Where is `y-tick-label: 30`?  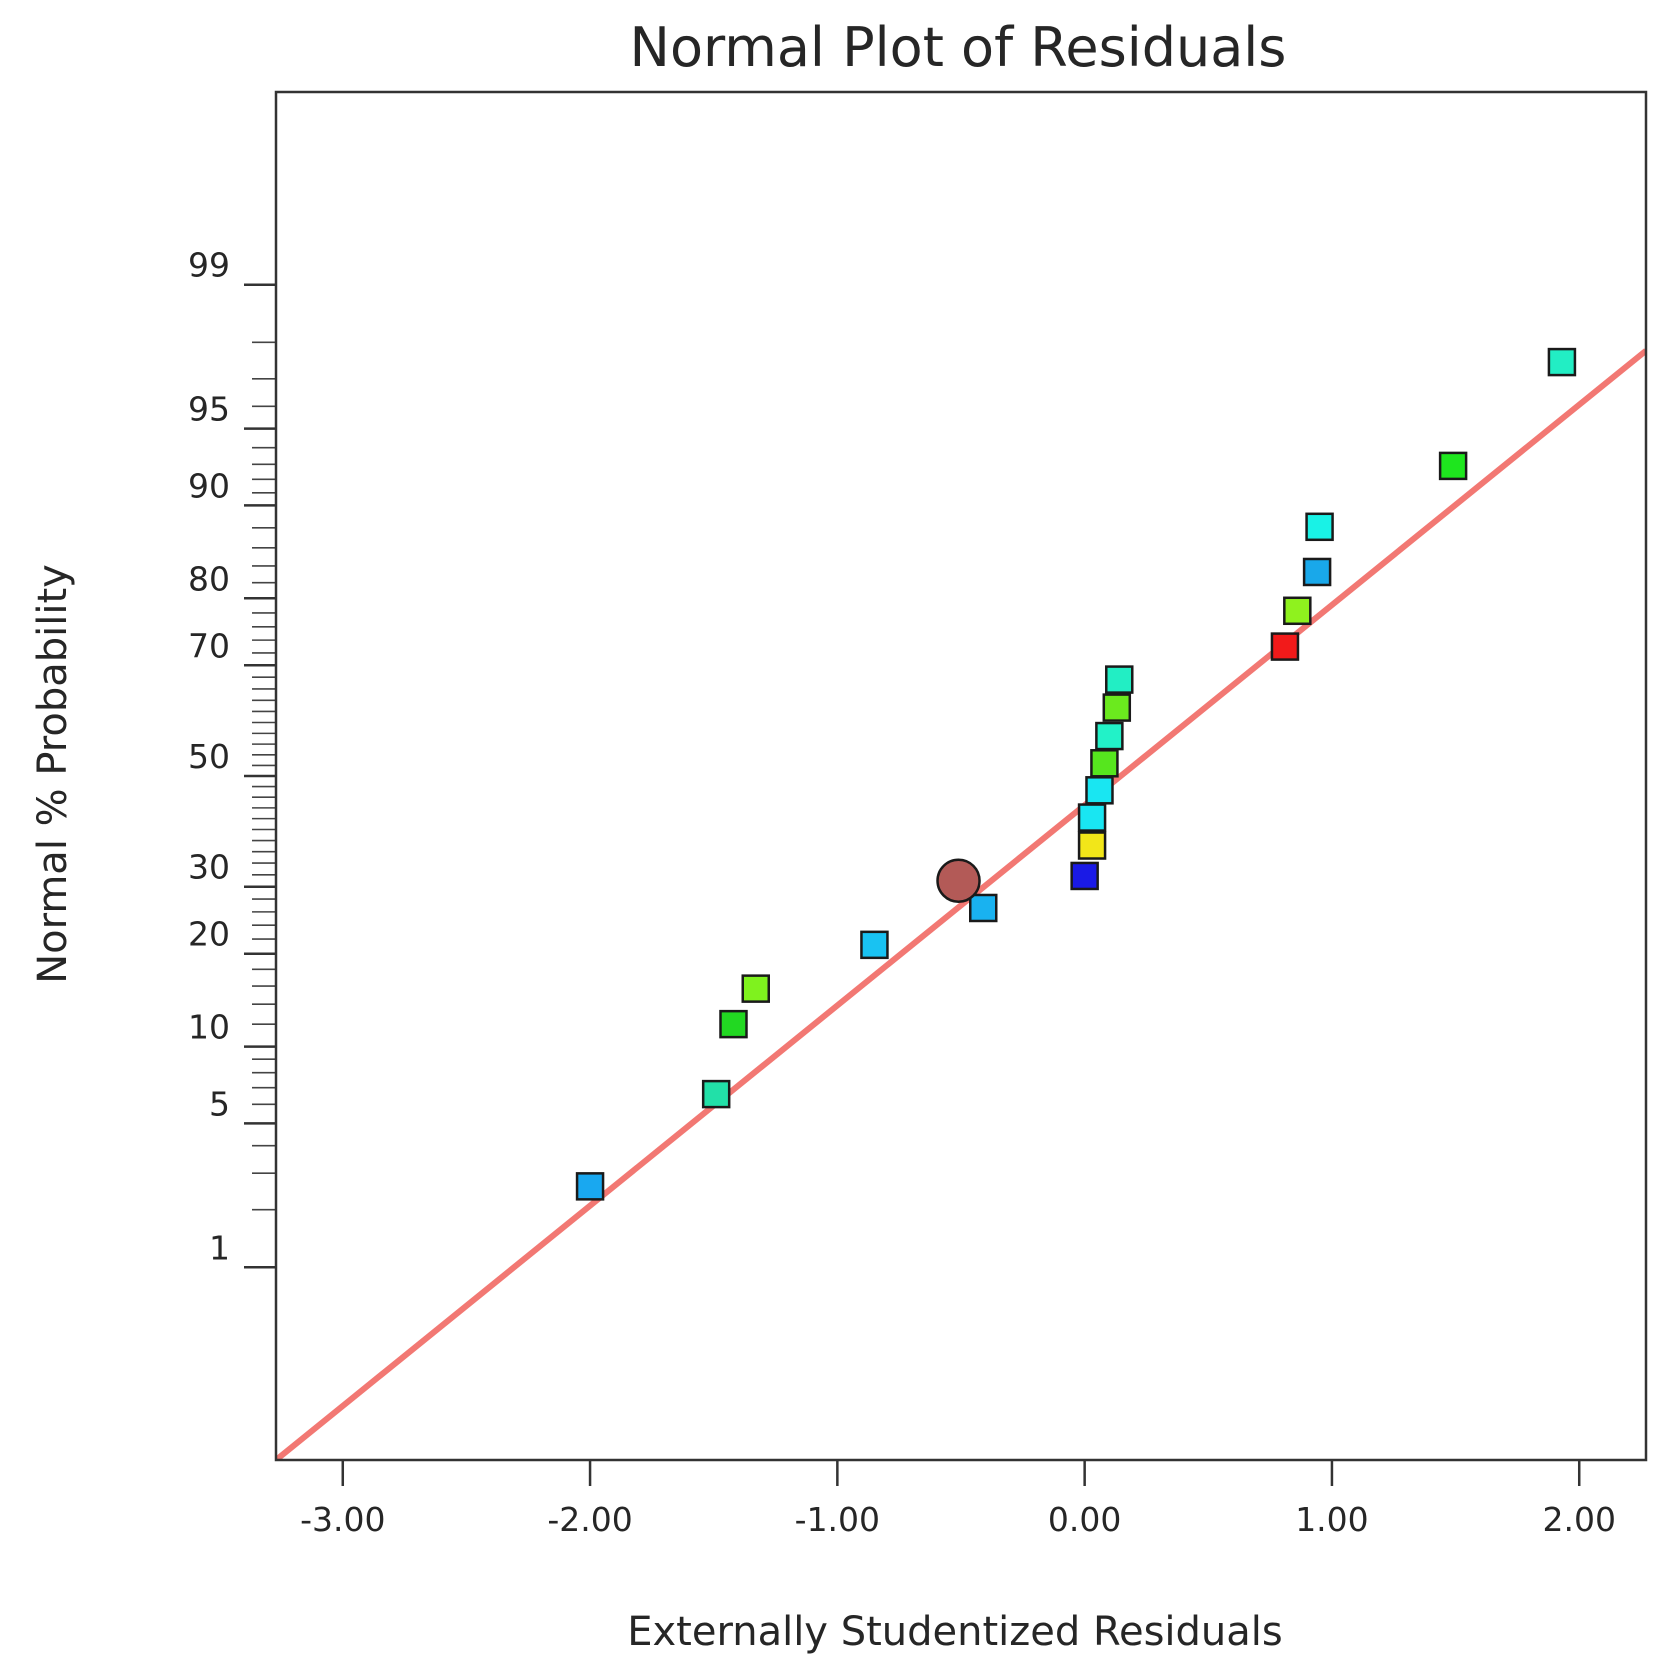 y-tick-label: 30 is located at coordinates (209, 867).